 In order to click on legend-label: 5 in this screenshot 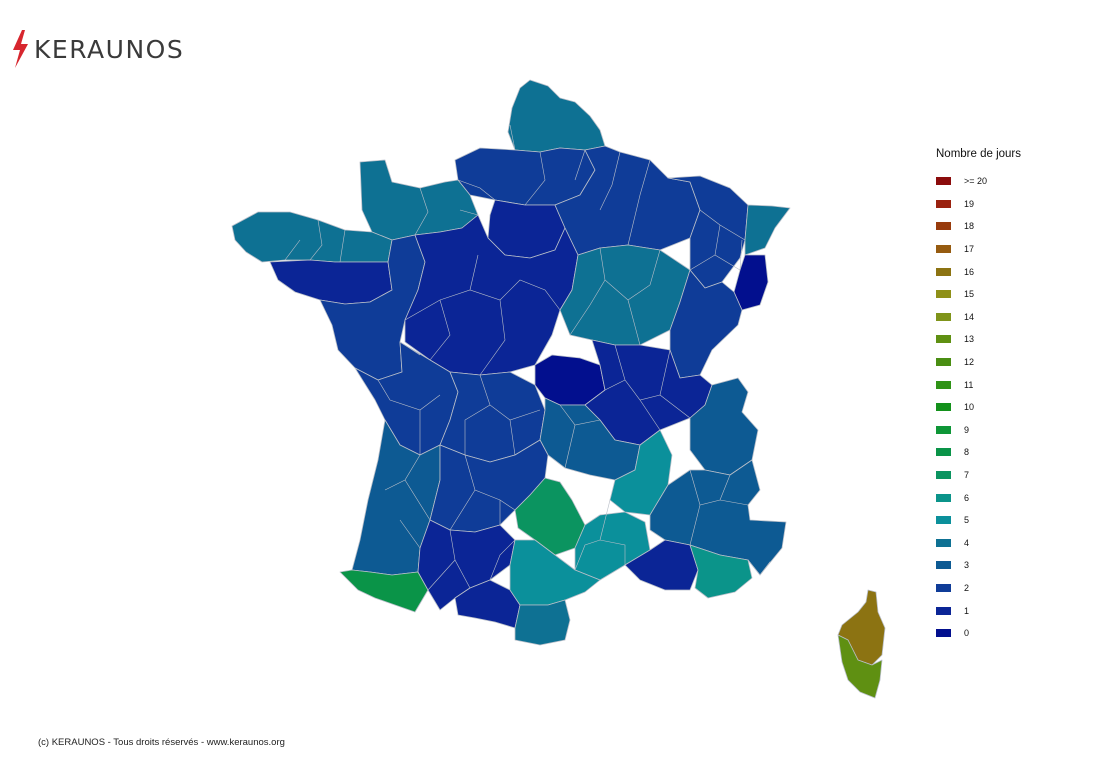, I will do `click(967, 520)`.